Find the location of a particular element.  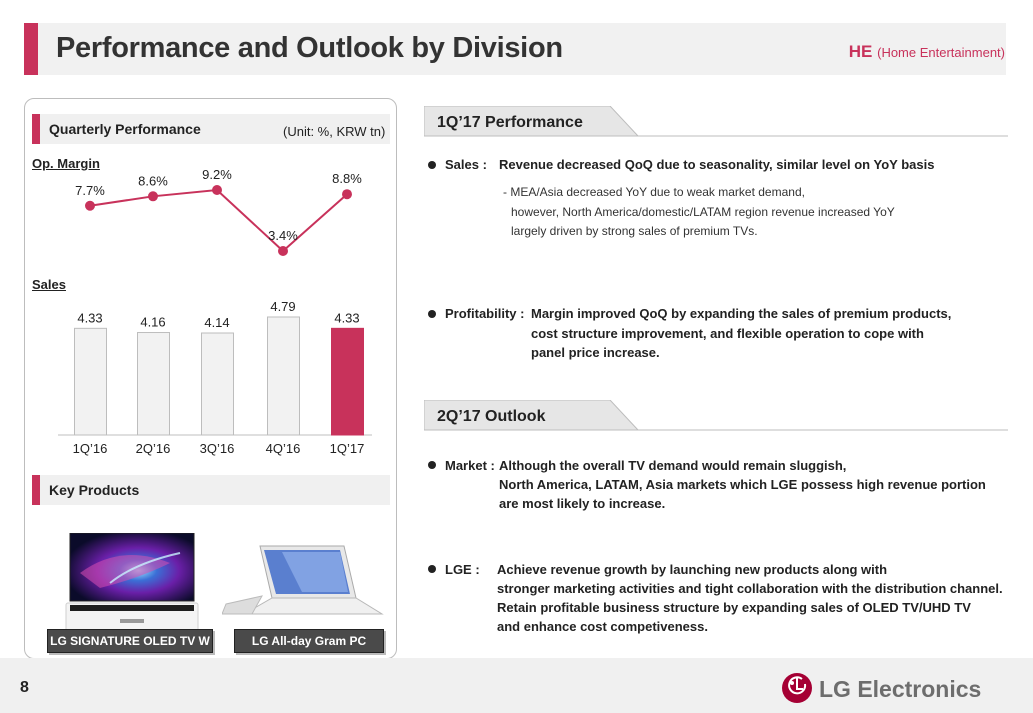

footer-bar is located at coordinates (516, 685).